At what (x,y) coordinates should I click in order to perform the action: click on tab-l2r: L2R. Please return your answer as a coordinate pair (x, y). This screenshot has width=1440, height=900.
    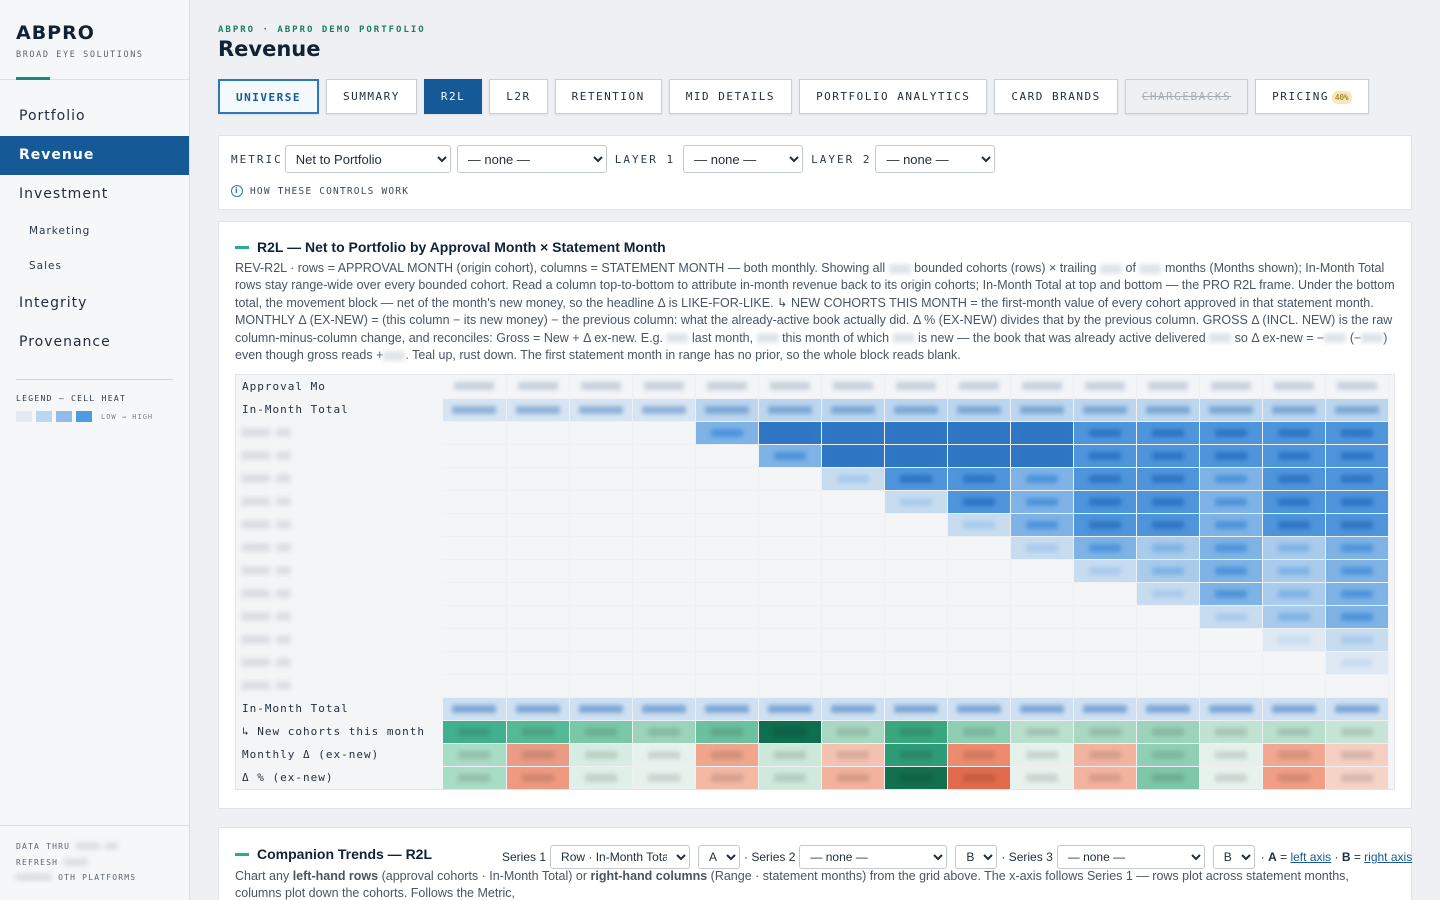
    Looking at the image, I should click on (518, 96).